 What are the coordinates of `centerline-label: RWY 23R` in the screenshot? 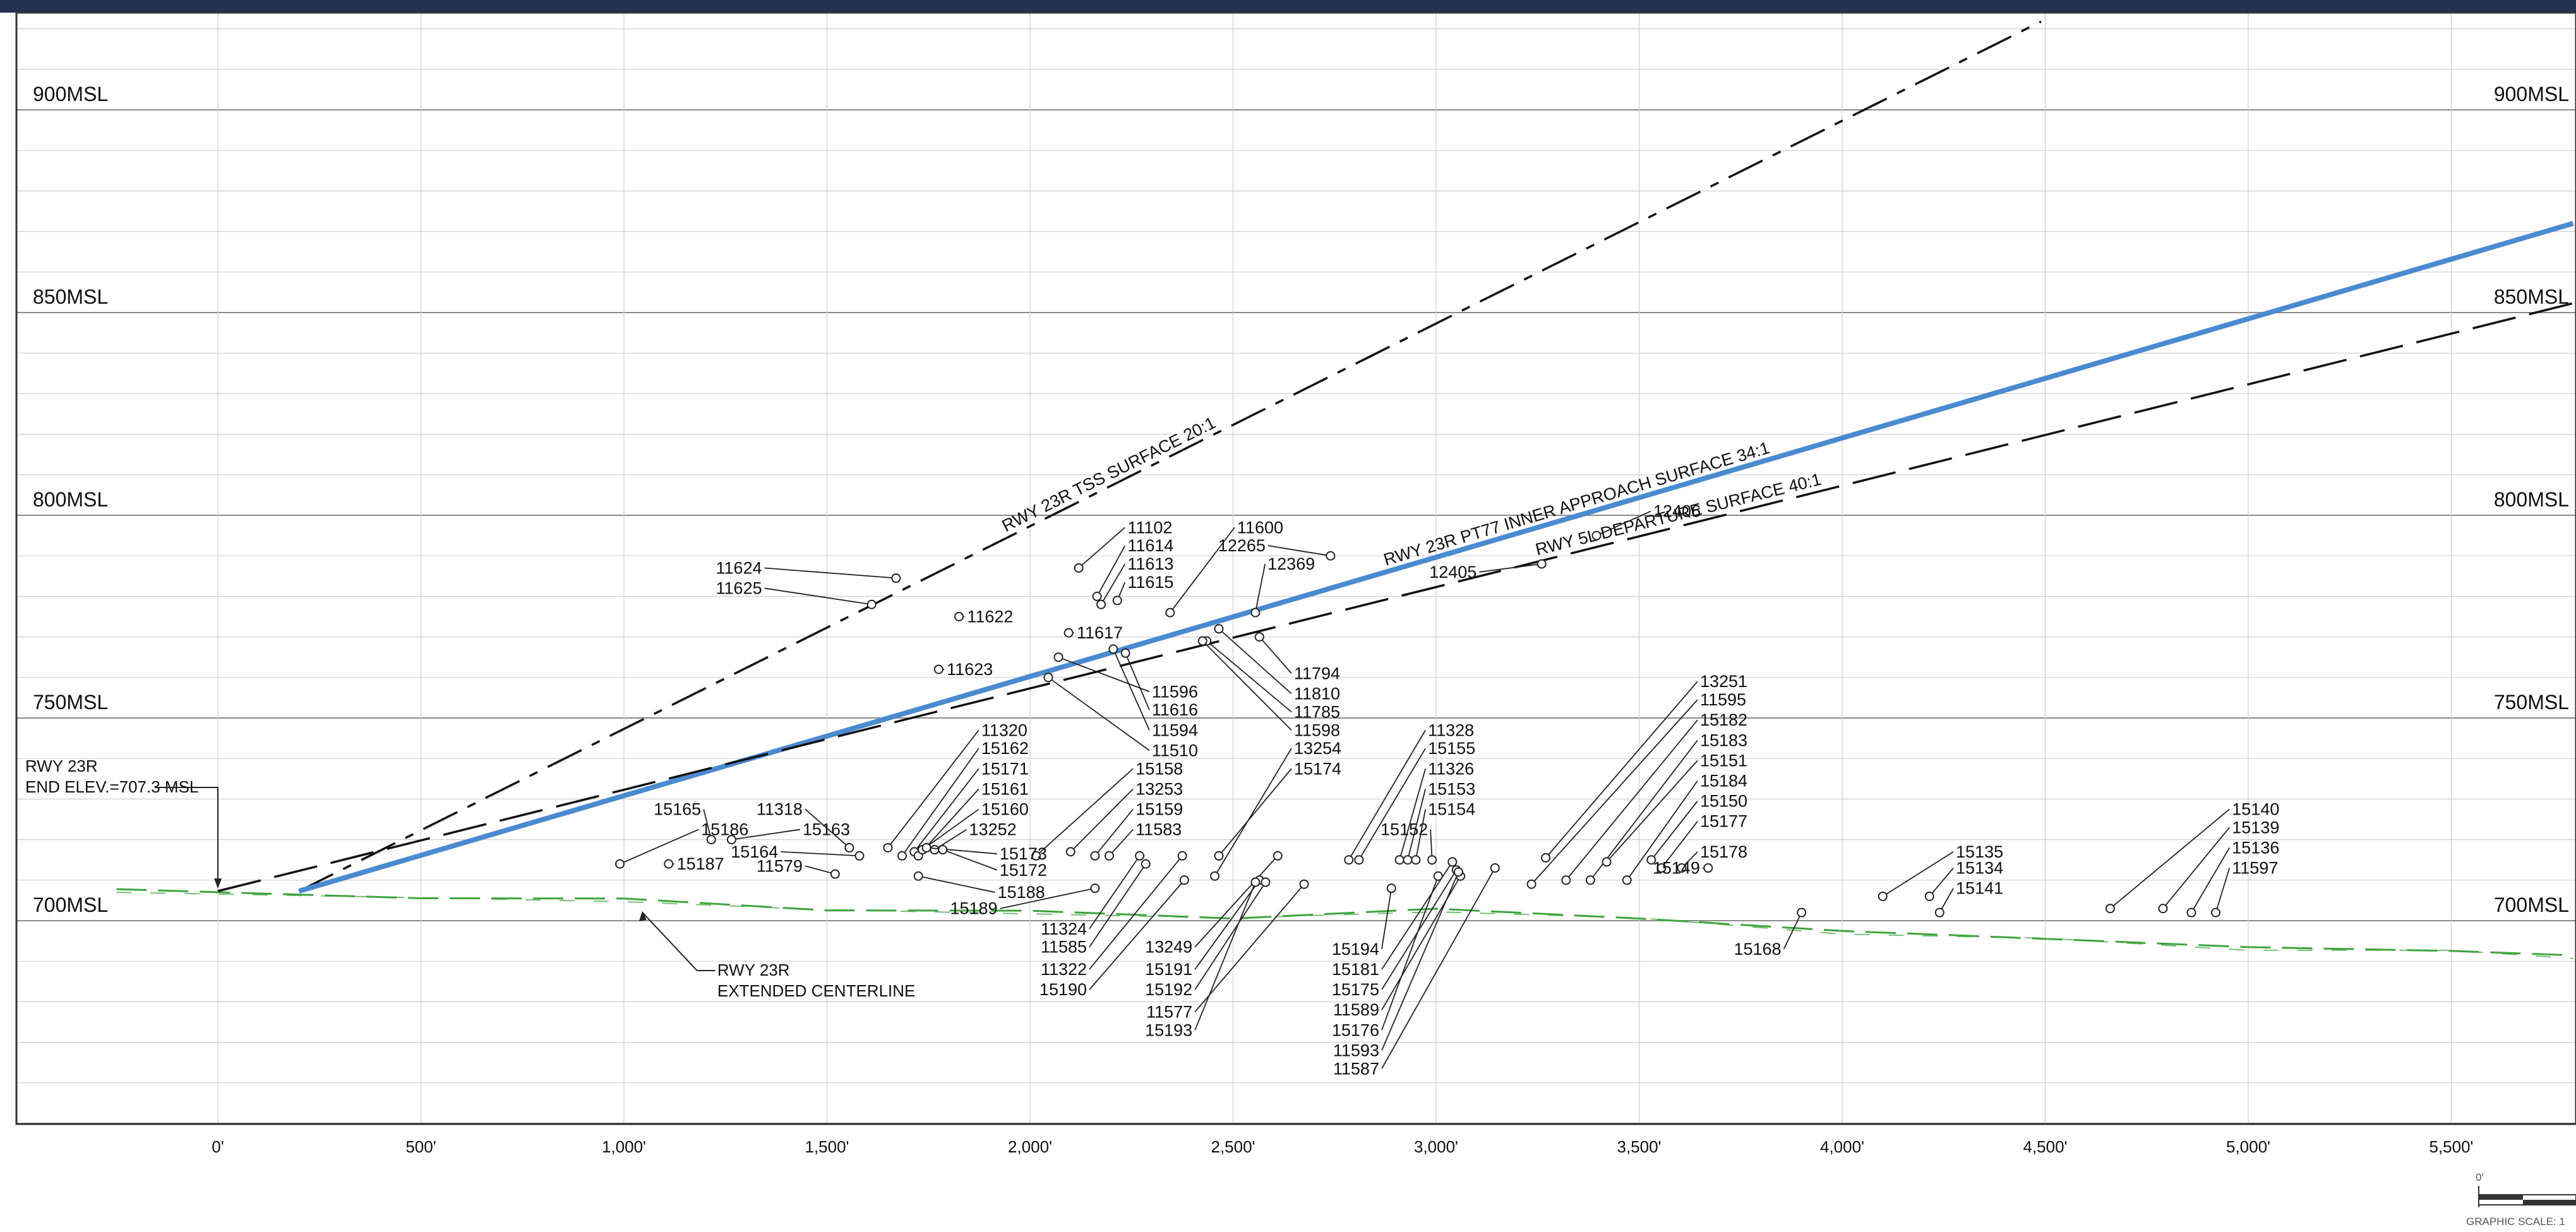 It's located at (753, 969).